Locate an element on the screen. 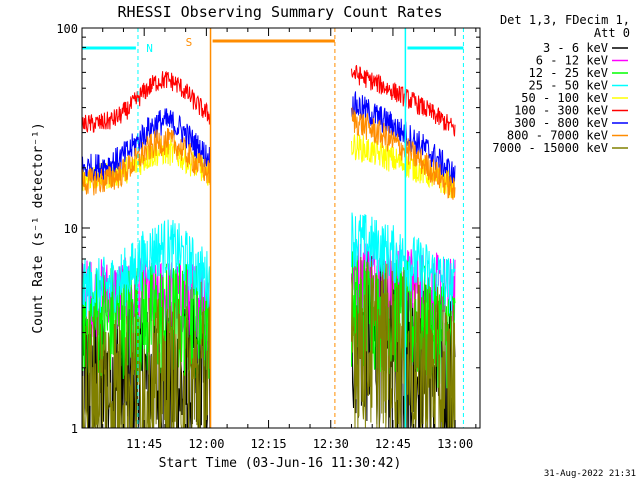 This screenshot has height=480, width=640. legend-label: 100 - 300 keV is located at coordinates (561, 111).